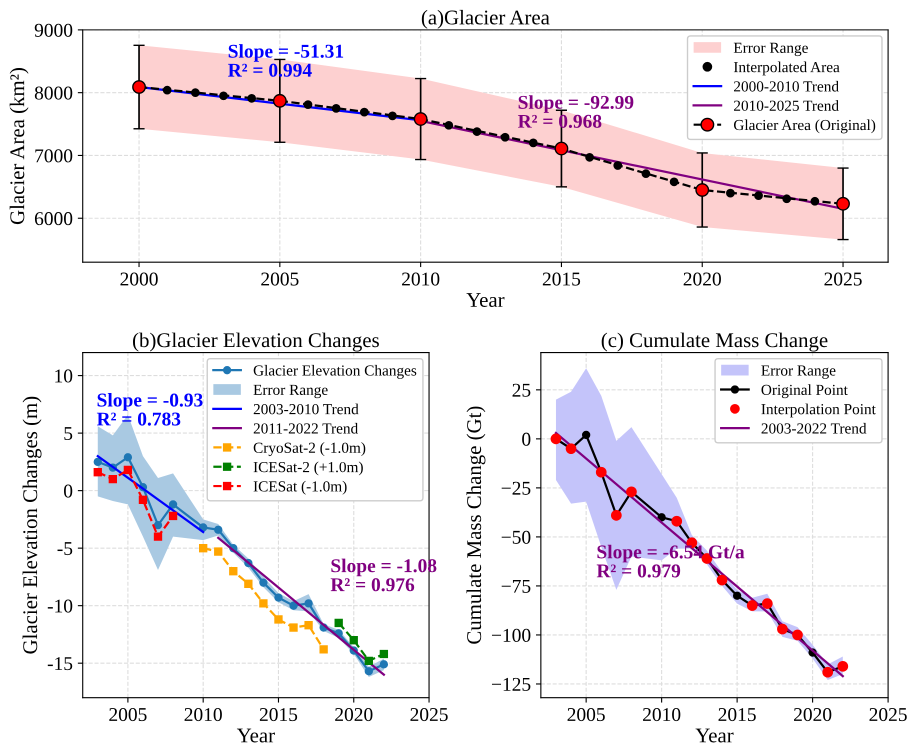 Image resolution: width=909 pixels, height=747 pixels. I want to click on legend-label: Interpolated Area, so click(787, 69).